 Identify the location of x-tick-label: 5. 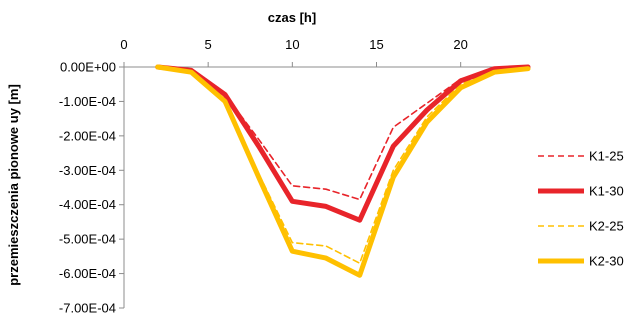
(208, 44).